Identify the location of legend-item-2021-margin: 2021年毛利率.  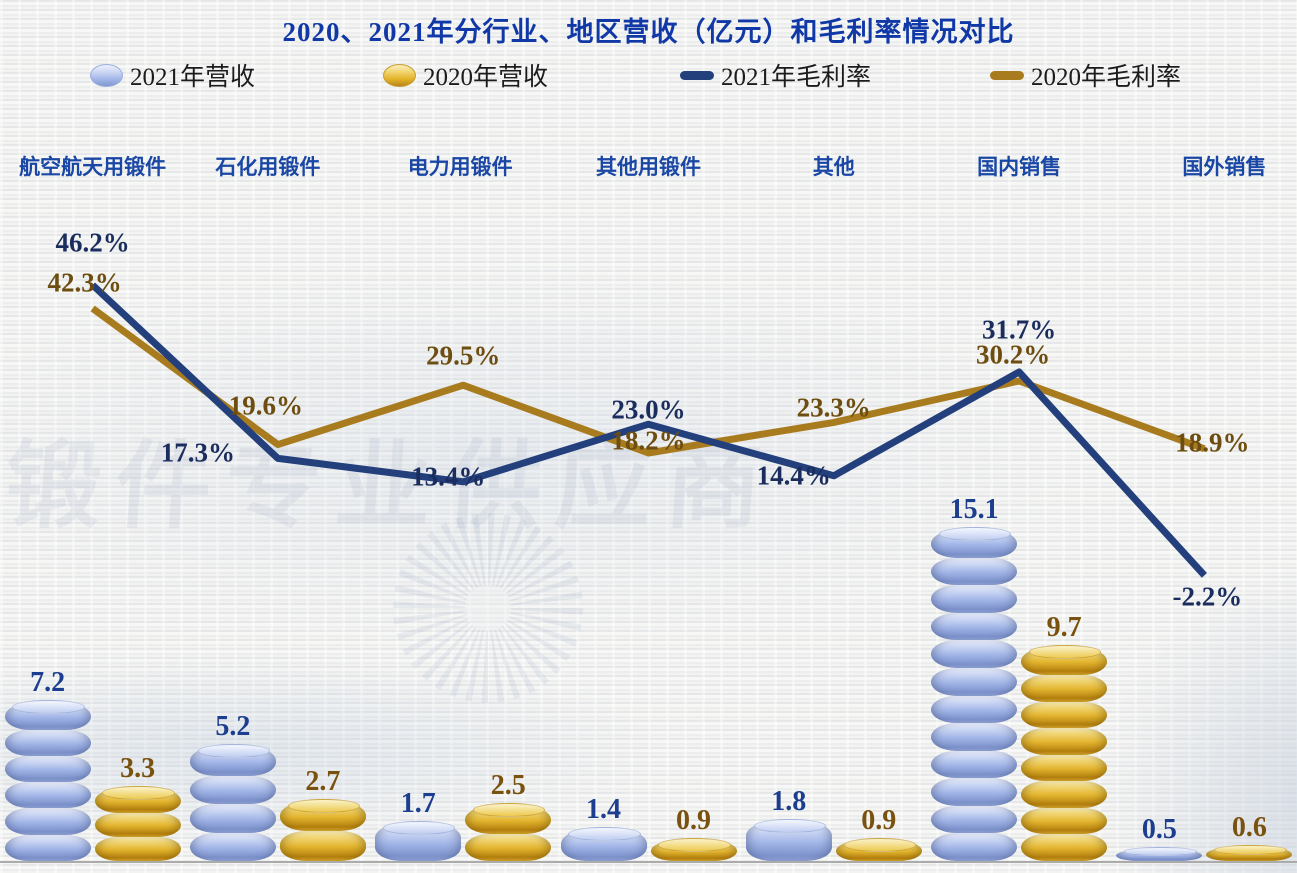
(775, 75).